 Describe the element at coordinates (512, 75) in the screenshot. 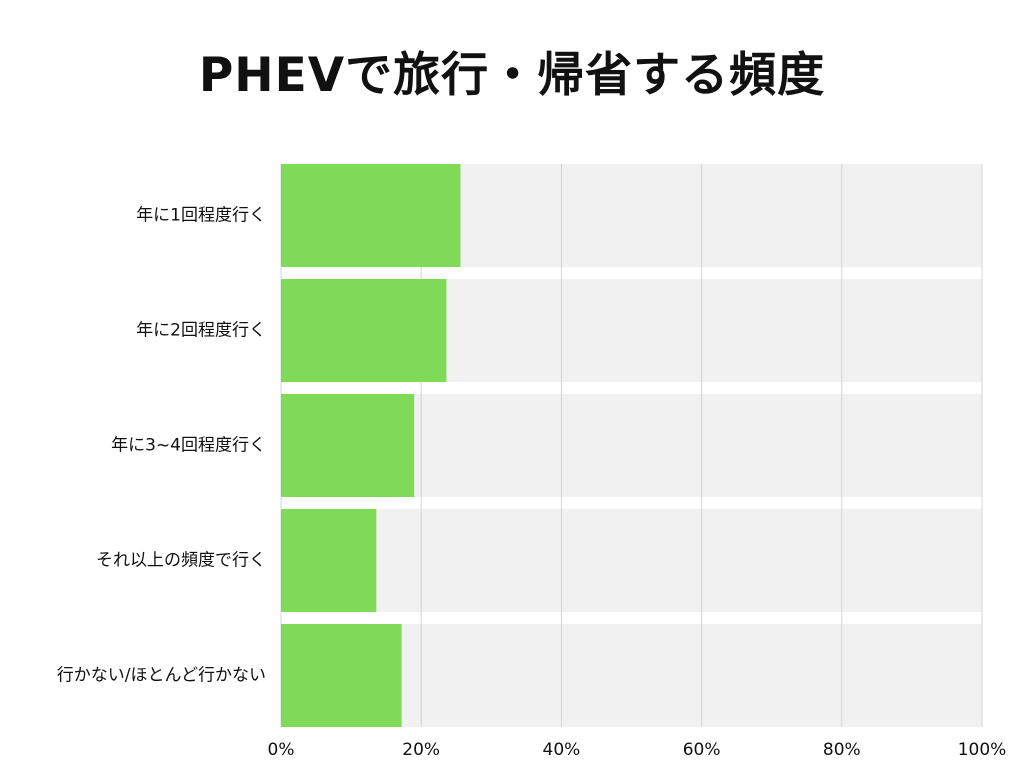

I see `chart-title: PHEVで旅行・帰省する頻度` at that location.